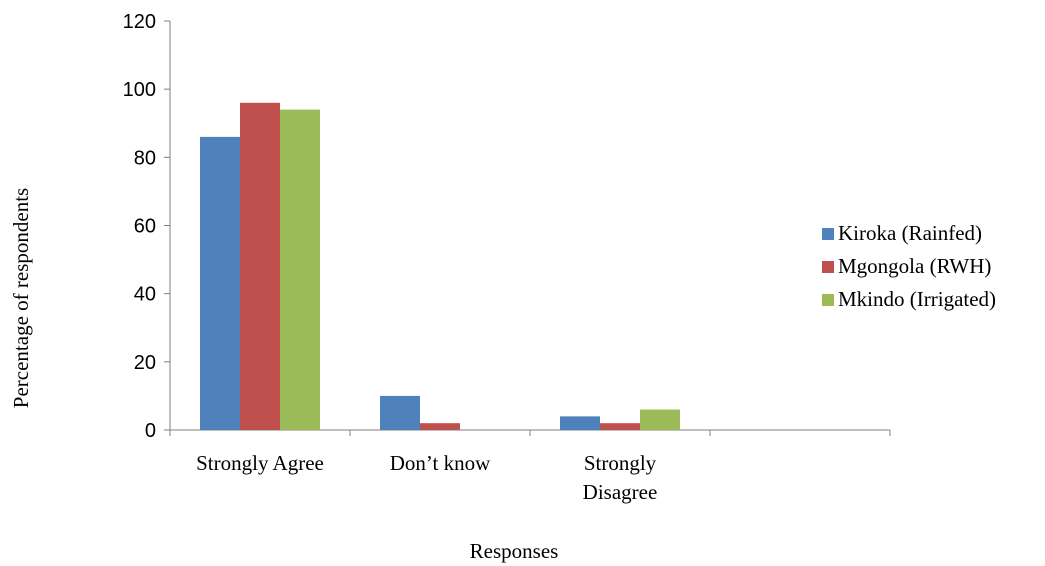 The width and height of the screenshot is (1045, 566). I want to click on x-category-label: Strongly Agree, so click(260, 463).